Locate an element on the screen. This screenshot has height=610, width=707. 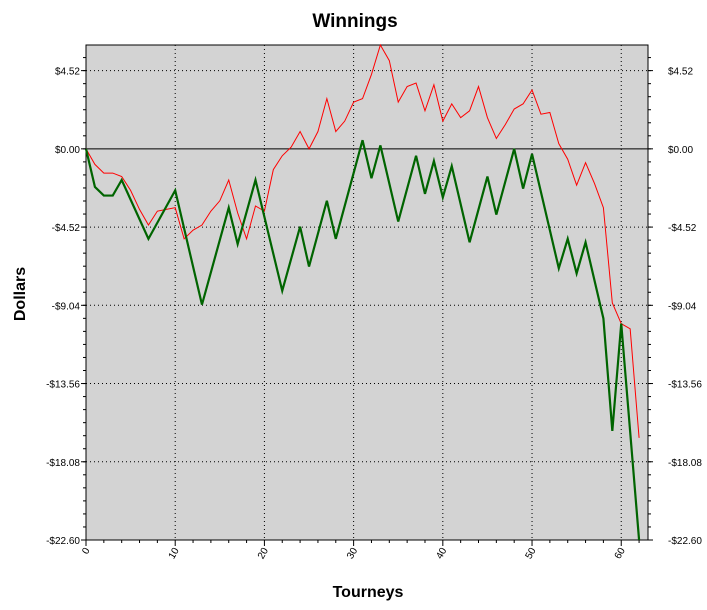
y-tick-label-right: -$13.56 is located at coordinates (685, 385).